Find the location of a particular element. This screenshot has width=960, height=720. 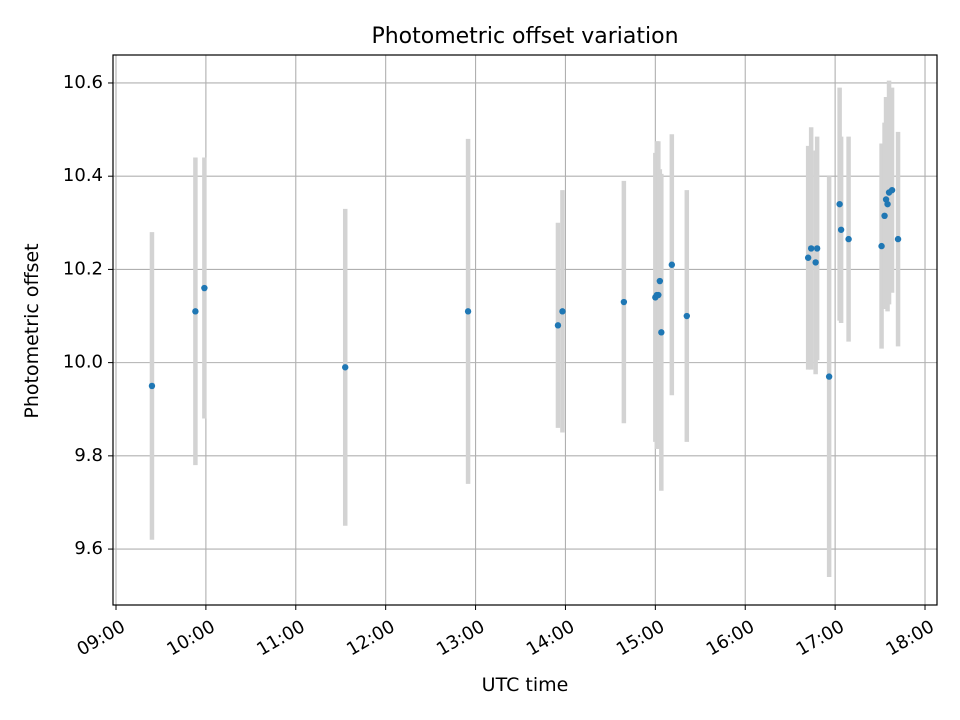

y-tick-label: 10.6 is located at coordinates (83, 82).